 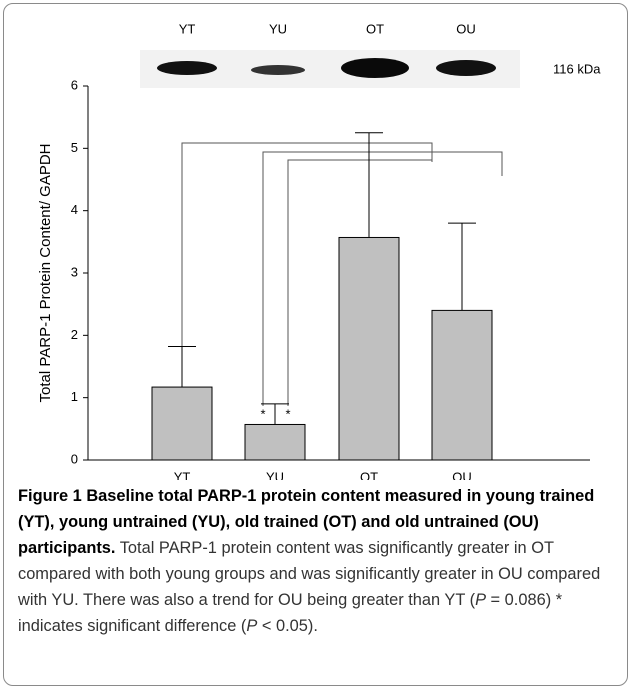 What do you see at coordinates (74, 334) in the screenshot?
I see `y-tick-label: 2` at bounding box center [74, 334].